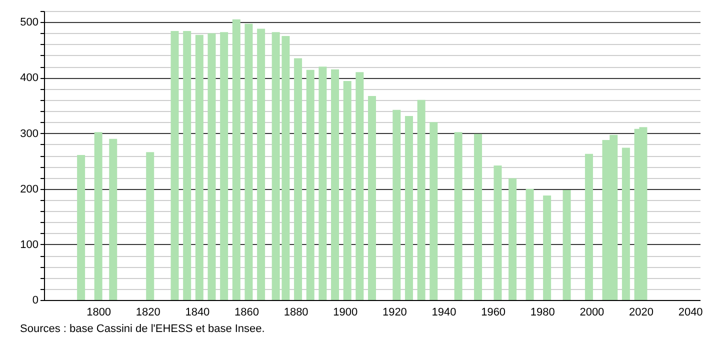 Image resolution: width=710 pixels, height=340 pixels. I want to click on x-tick-label: 1820, so click(148, 312).